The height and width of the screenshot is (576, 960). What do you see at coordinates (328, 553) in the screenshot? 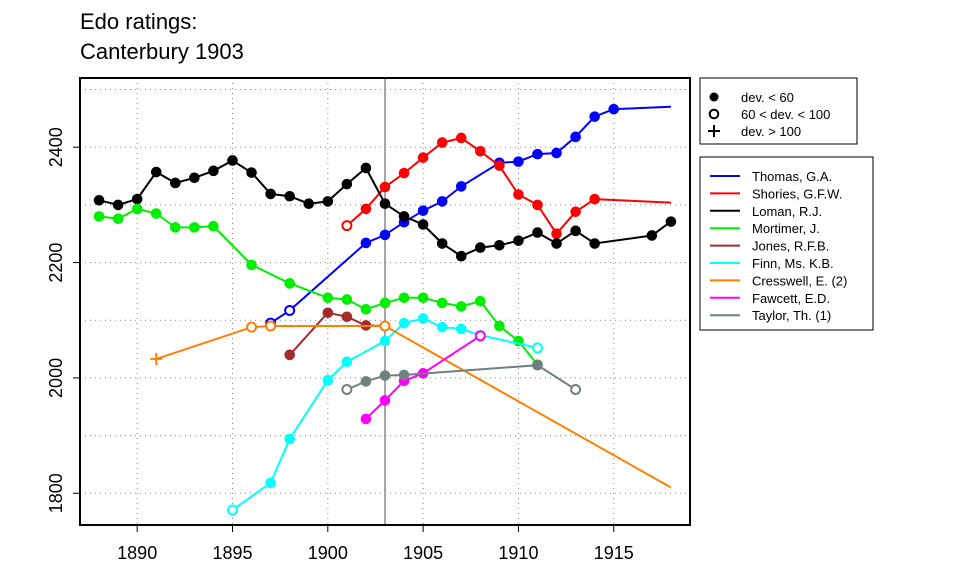
I see `x-tick-label-1900: 1900` at bounding box center [328, 553].